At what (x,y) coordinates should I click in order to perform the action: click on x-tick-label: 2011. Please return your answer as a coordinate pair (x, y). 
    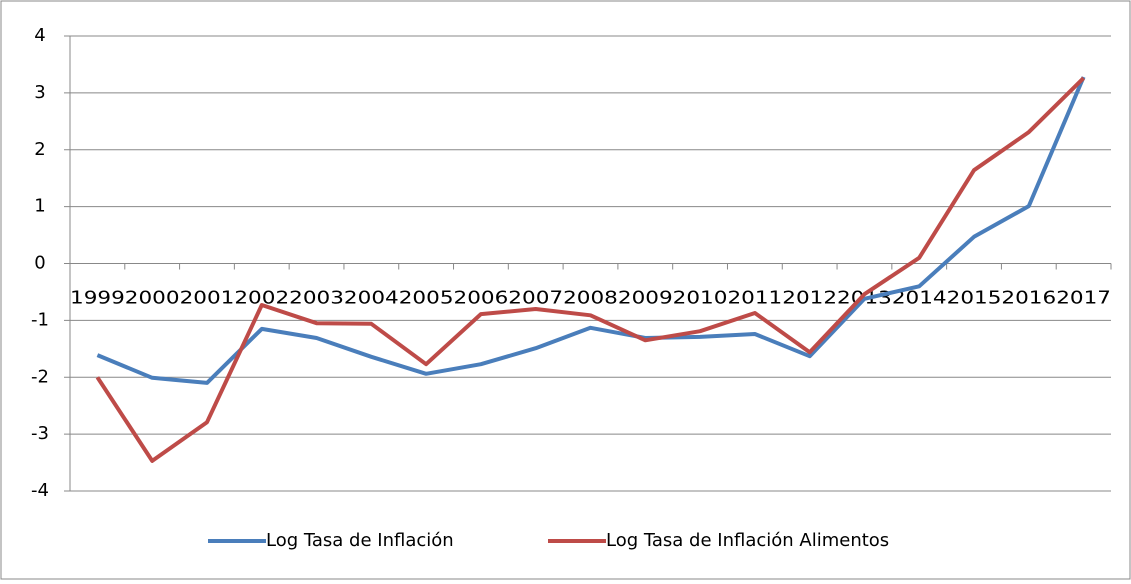
    Looking at the image, I should click on (754, 298).